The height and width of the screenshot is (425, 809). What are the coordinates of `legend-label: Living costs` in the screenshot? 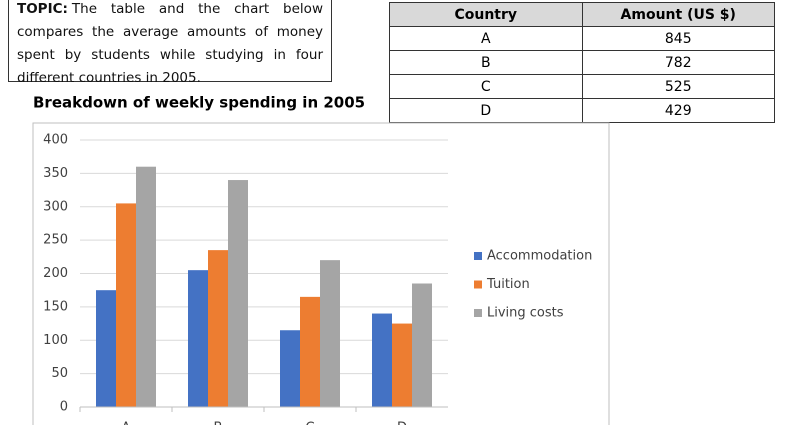 It's located at (525, 313).